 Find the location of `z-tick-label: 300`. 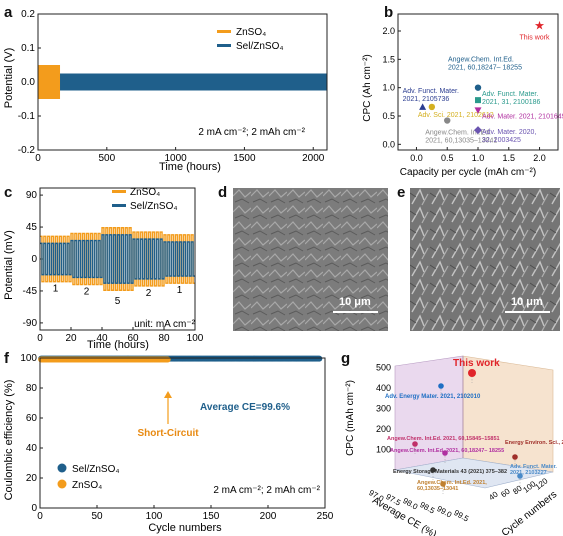

z-tick-label: 300 is located at coordinates (383, 409).